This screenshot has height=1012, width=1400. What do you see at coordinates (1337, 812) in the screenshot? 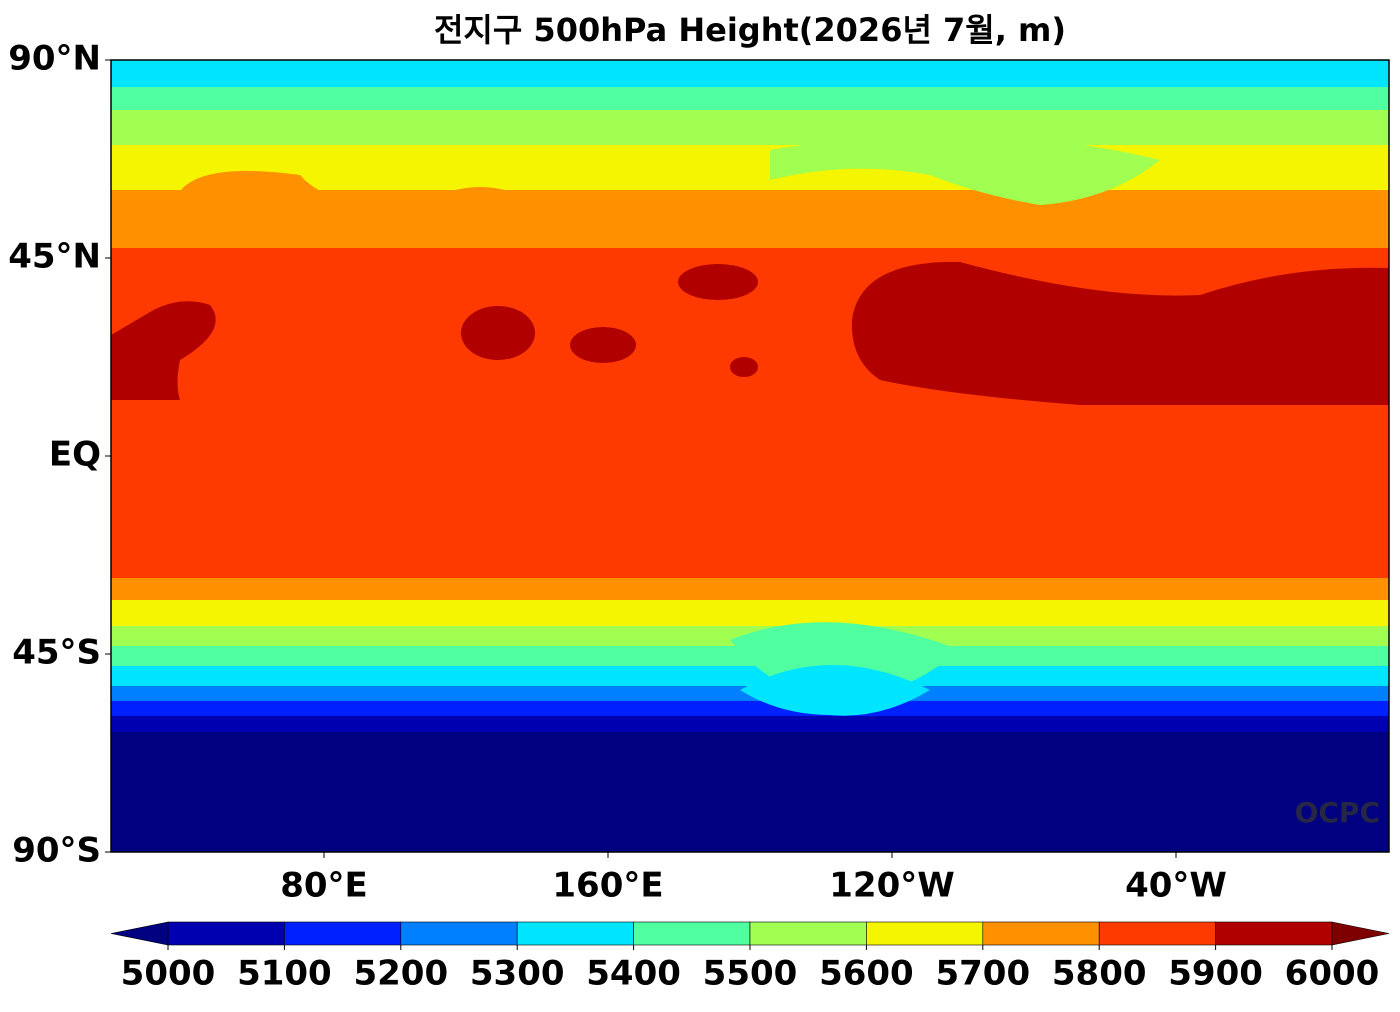
I see `watermark: OCPC` at bounding box center [1337, 812].